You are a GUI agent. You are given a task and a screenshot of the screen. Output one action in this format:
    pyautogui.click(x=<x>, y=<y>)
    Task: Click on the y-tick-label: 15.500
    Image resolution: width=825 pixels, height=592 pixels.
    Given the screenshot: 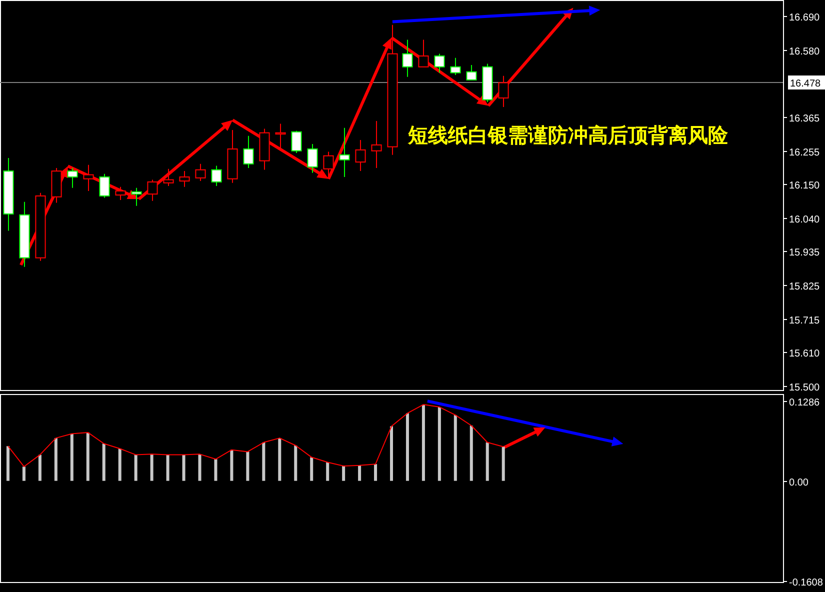 What is the action you would take?
    pyautogui.click(x=804, y=388)
    